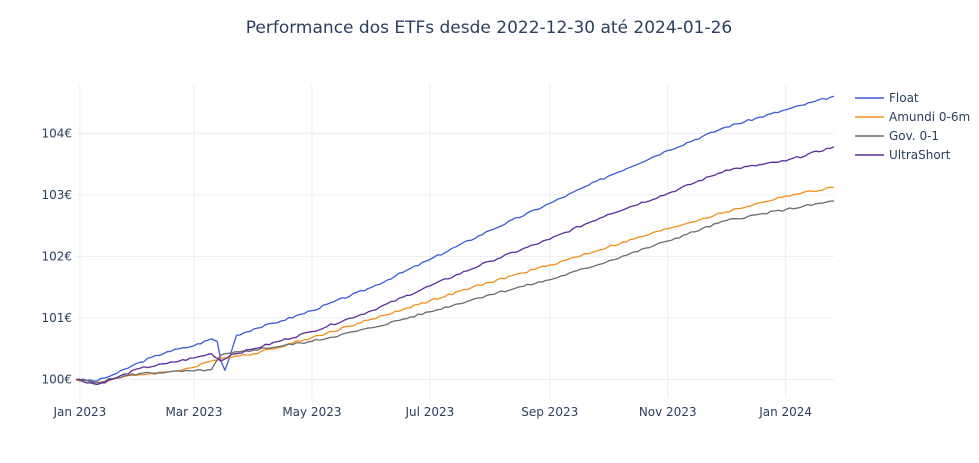  Describe the element at coordinates (193, 412) in the screenshot. I see `x-tick-label: Mar 2023` at that location.